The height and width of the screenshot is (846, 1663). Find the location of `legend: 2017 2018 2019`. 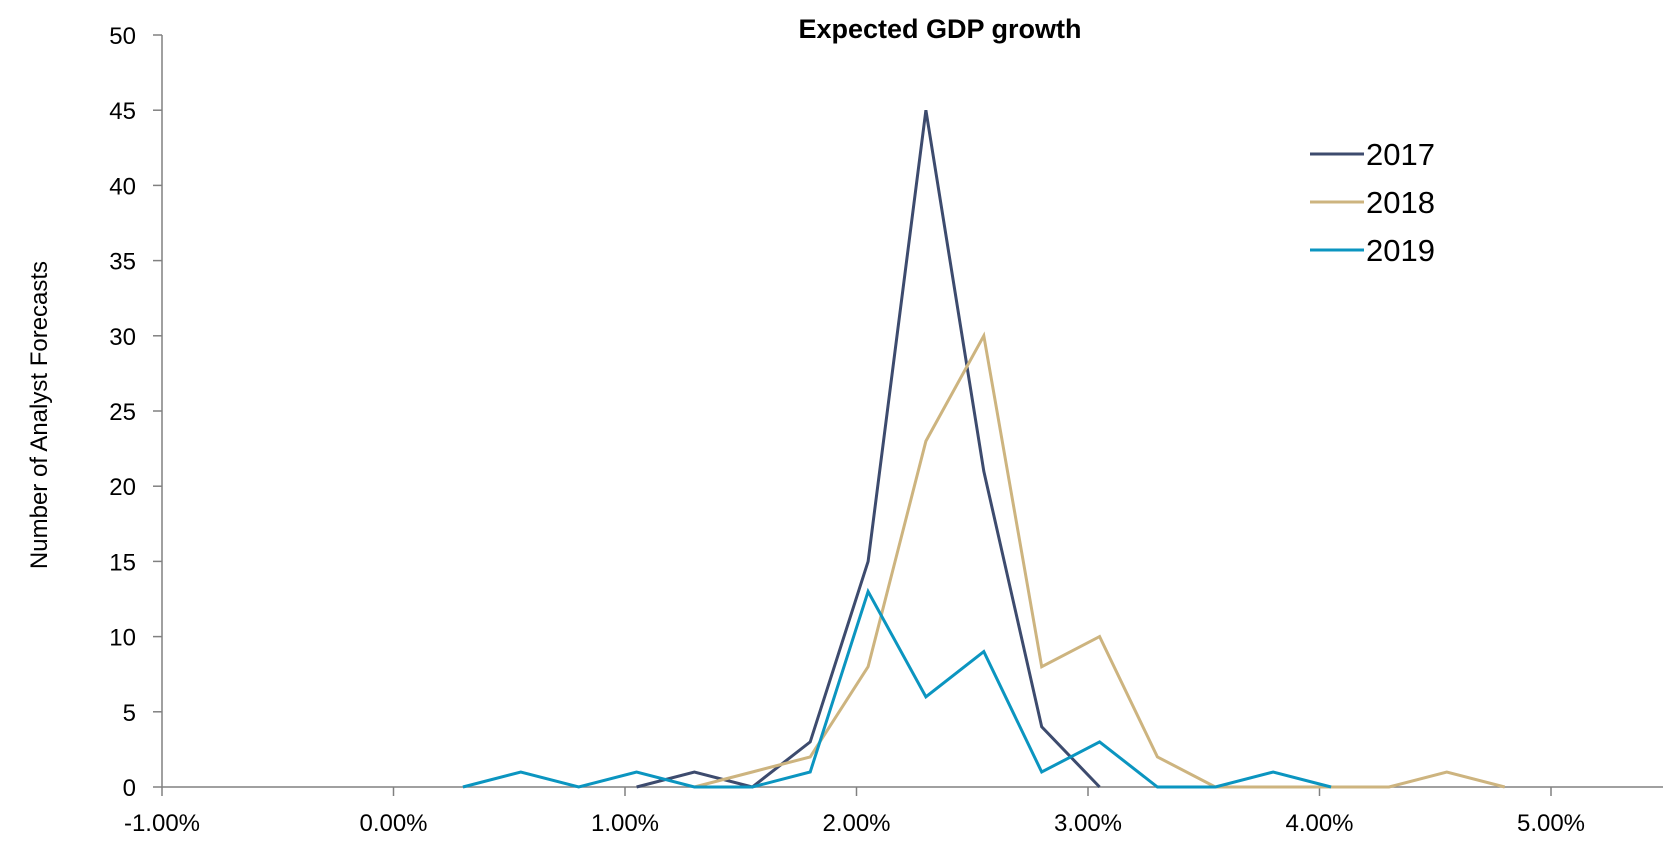

legend: 2017 2018 2019 is located at coordinates (1372, 202).